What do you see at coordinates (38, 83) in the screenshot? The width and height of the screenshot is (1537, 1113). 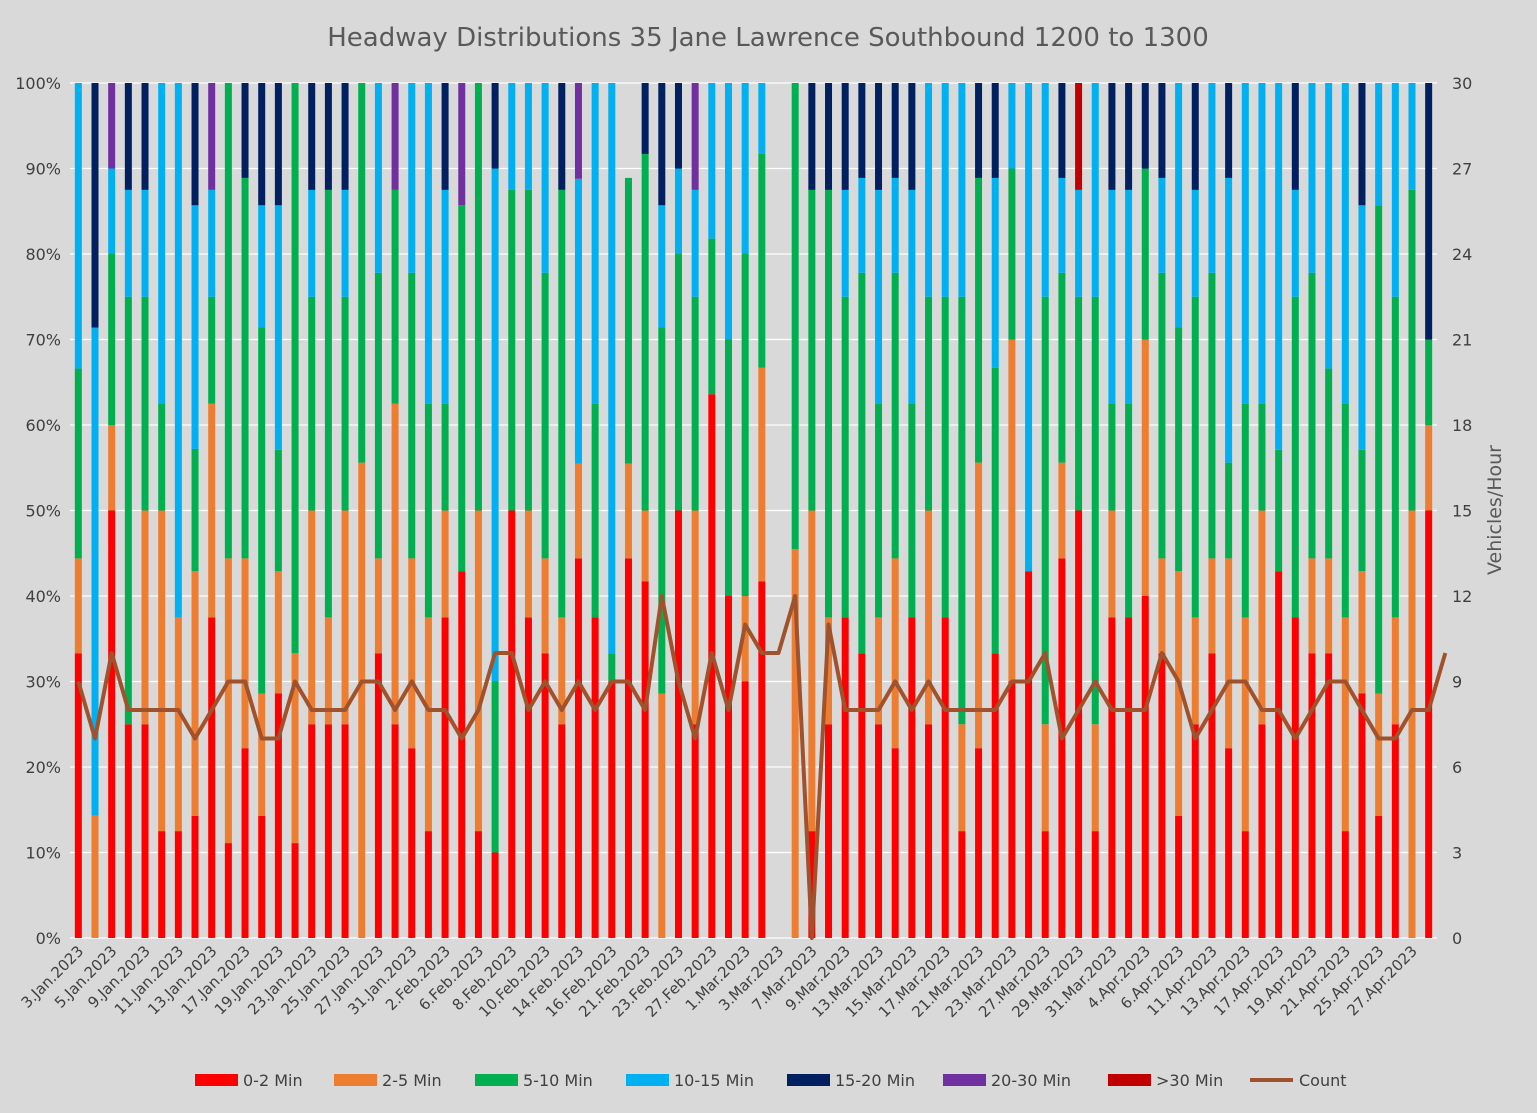 I see `y-tick-label: 100%` at bounding box center [38, 83].